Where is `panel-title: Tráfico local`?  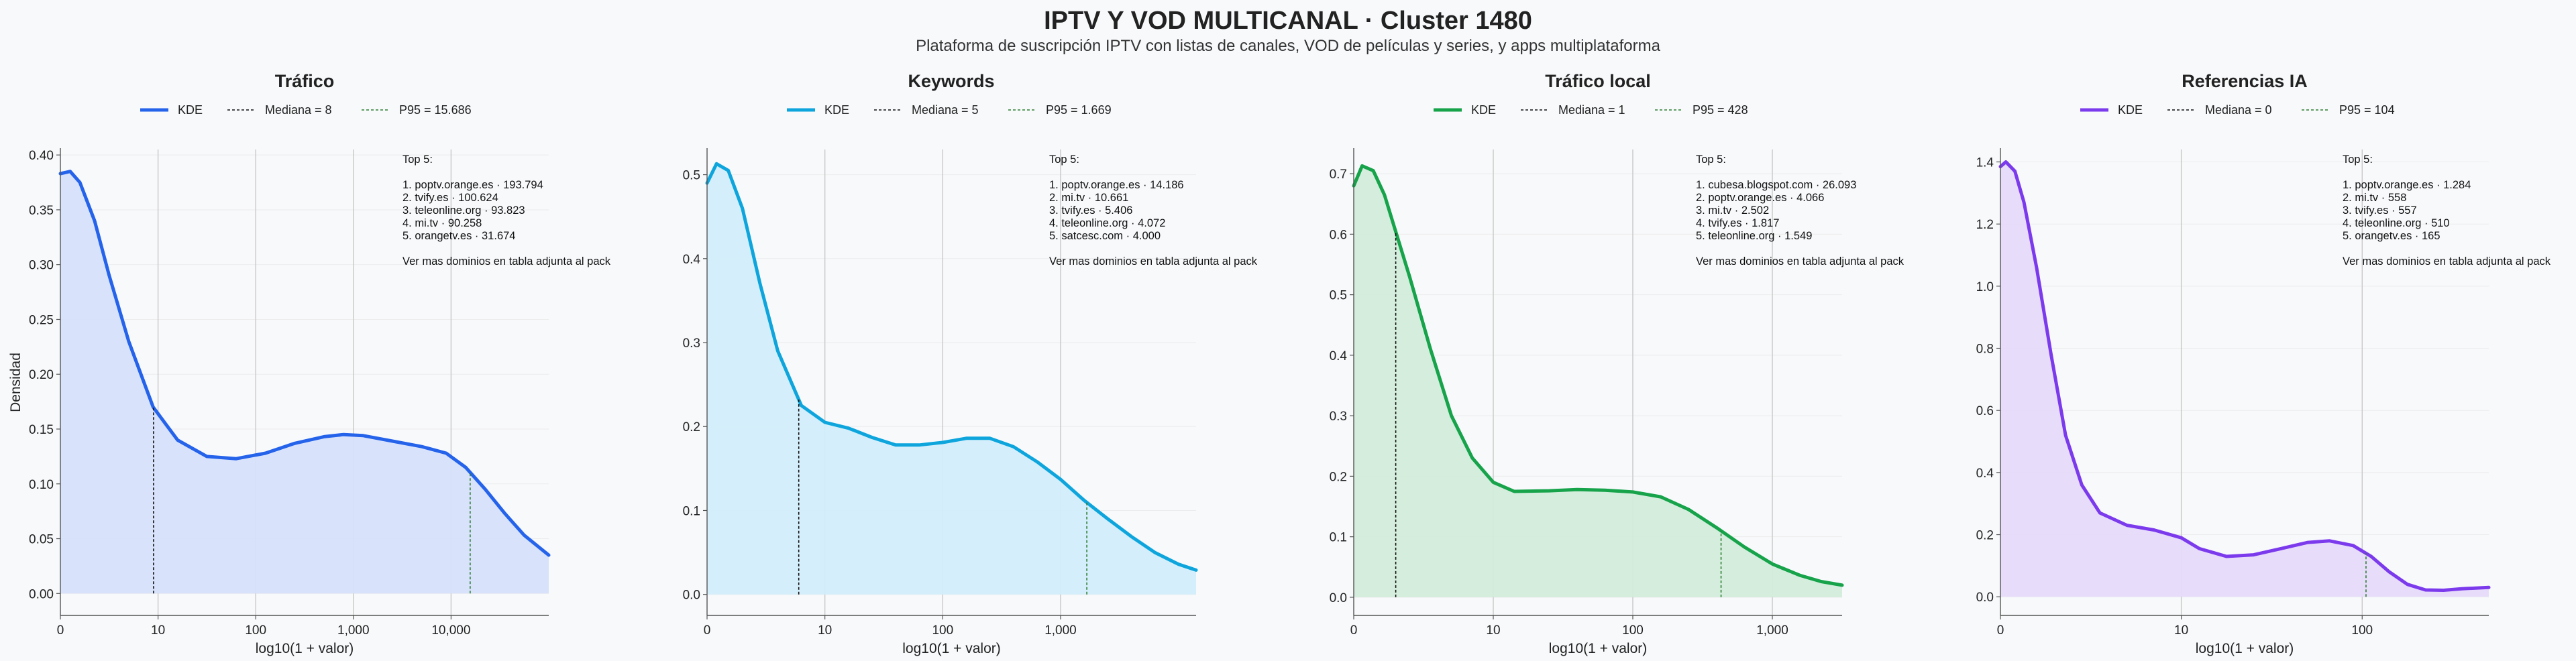 panel-title: Tráfico local is located at coordinates (1598, 81).